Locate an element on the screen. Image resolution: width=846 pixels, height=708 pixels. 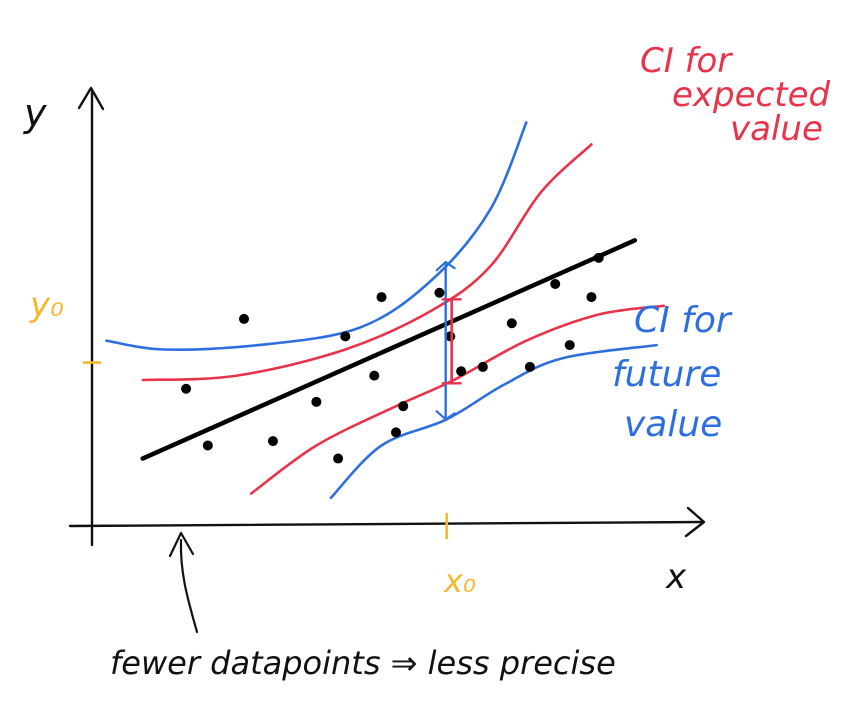
y-axis-label: y is located at coordinates (35, 113).